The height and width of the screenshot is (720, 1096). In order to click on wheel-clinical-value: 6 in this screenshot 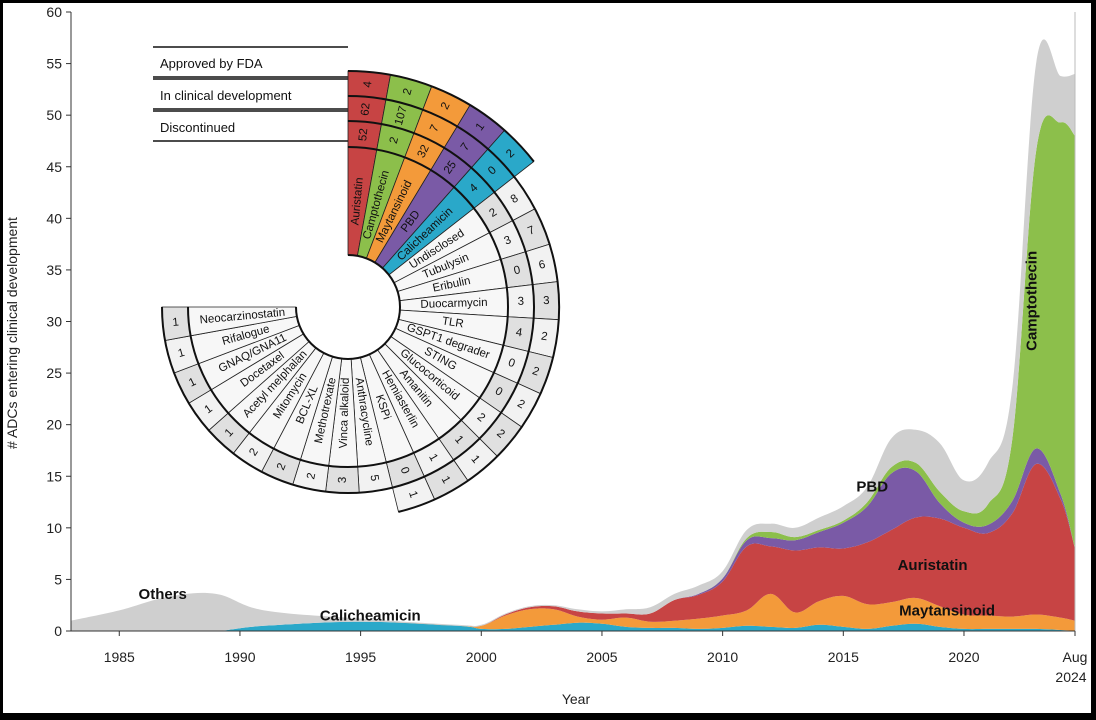, I will do `click(542, 265)`.